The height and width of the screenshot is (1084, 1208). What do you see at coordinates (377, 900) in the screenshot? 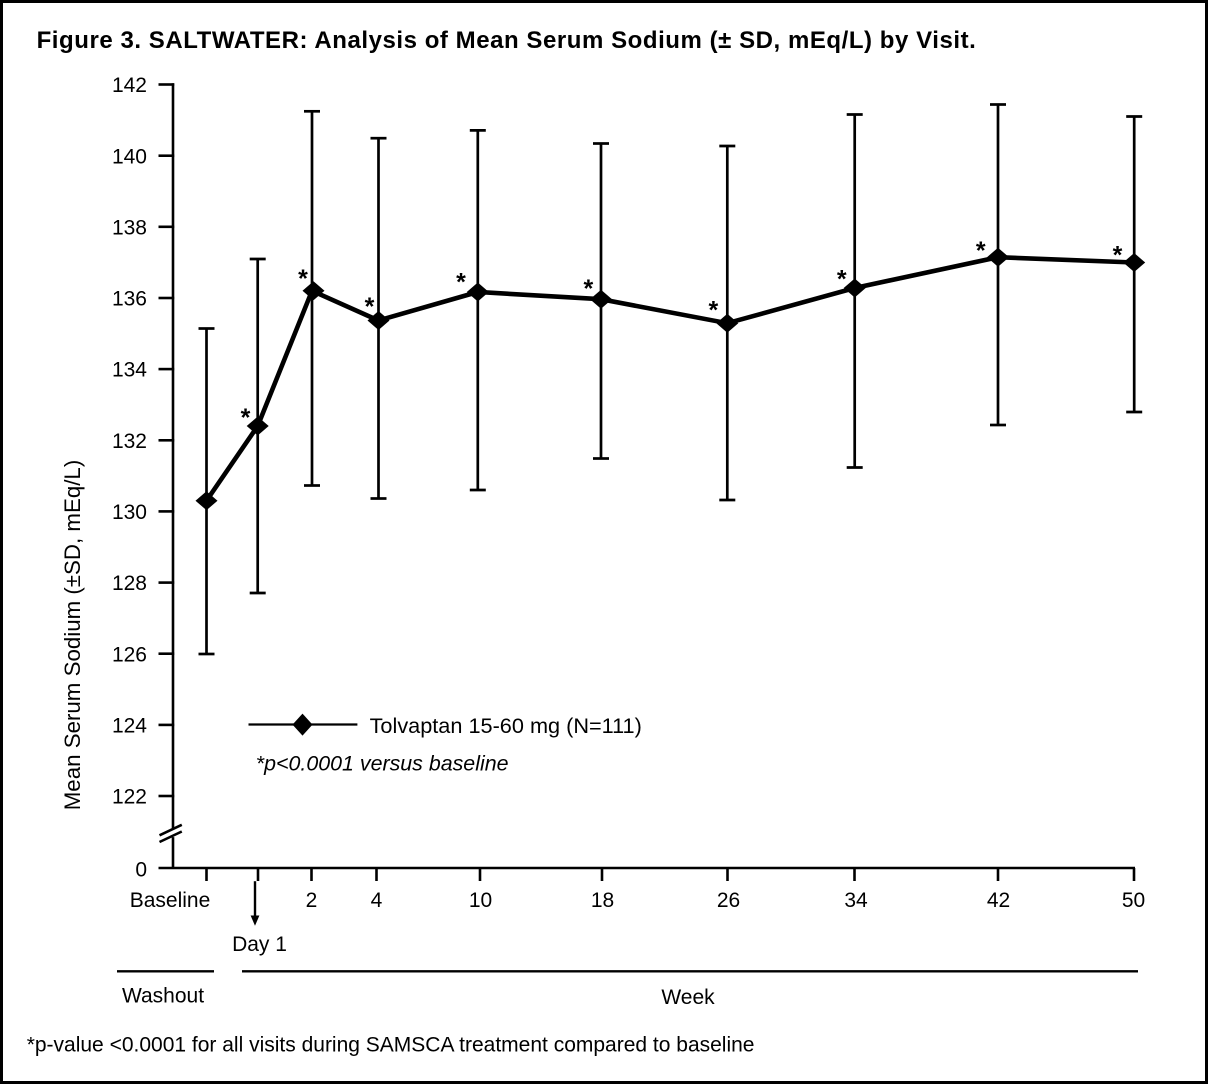
I see `svg-text: 4` at bounding box center [377, 900].